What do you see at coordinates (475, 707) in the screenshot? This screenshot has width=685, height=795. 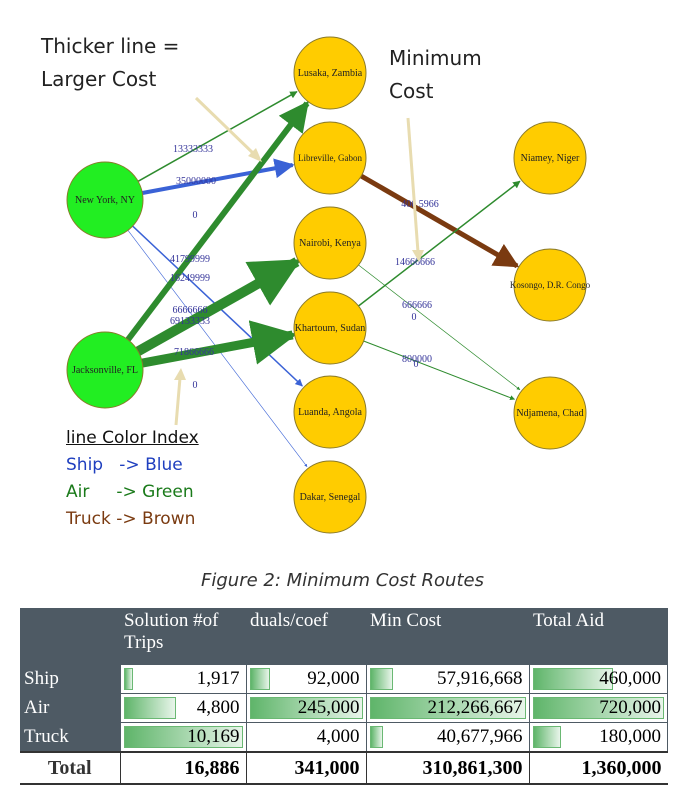 I see `cell-value: 212,266,667` at bounding box center [475, 707].